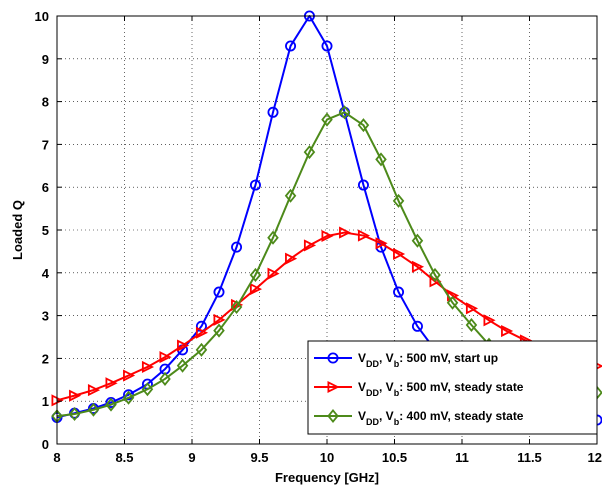 Image resolution: width=602 pixels, height=486 pixels. What do you see at coordinates (595, 457) in the screenshot?
I see `x-tick-label: 12` at bounding box center [595, 457].